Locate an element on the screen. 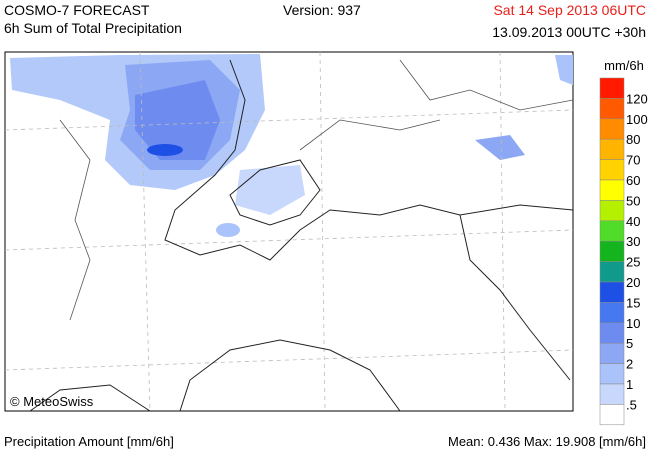 The height and width of the screenshot is (457, 650). legend-label: .5 is located at coordinates (631, 404).